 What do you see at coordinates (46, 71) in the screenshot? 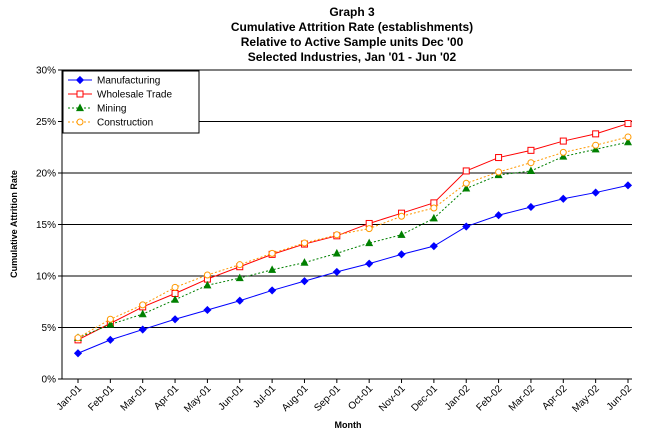
I see `y-tick-label: 30%` at bounding box center [46, 71].